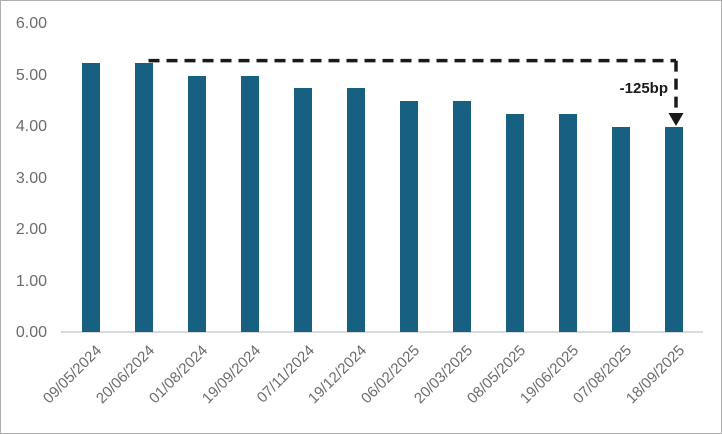 The height and width of the screenshot is (434, 722). Describe the element at coordinates (31, 75) in the screenshot. I see `y-tick-label: 5.00` at that location.